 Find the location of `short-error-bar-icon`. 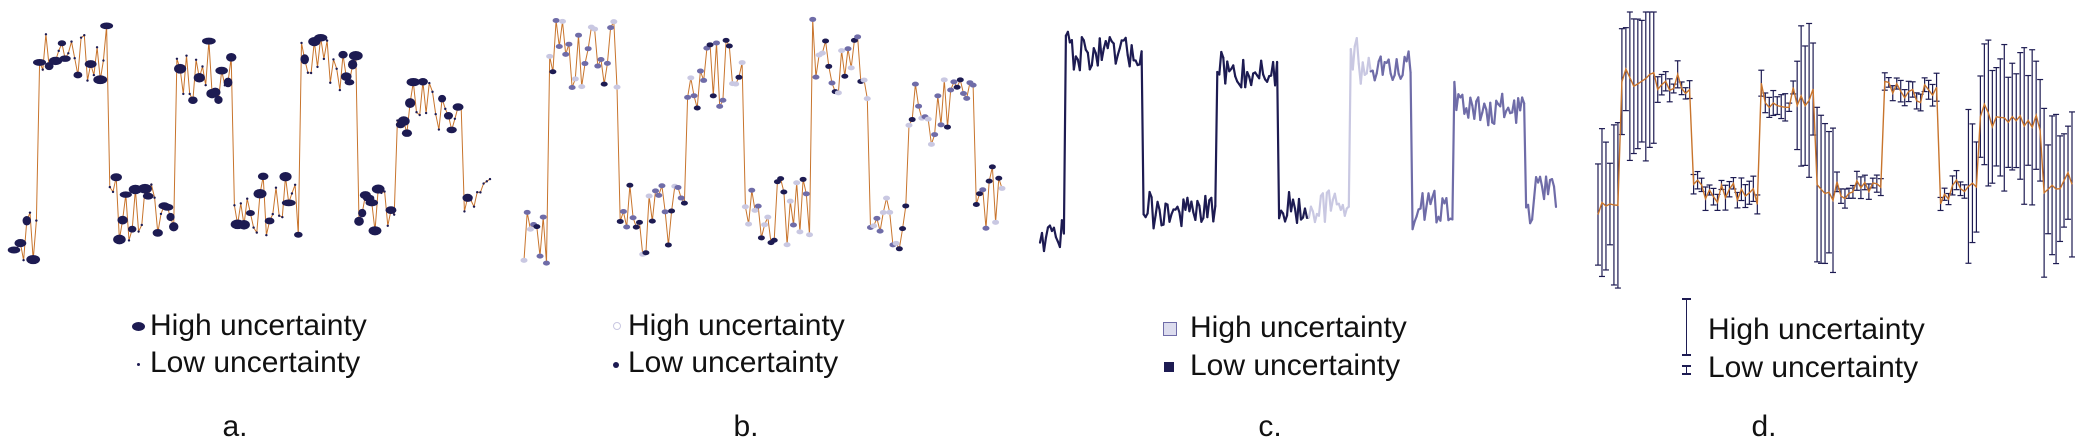

short-error-bar-icon is located at coordinates (1687, 368).